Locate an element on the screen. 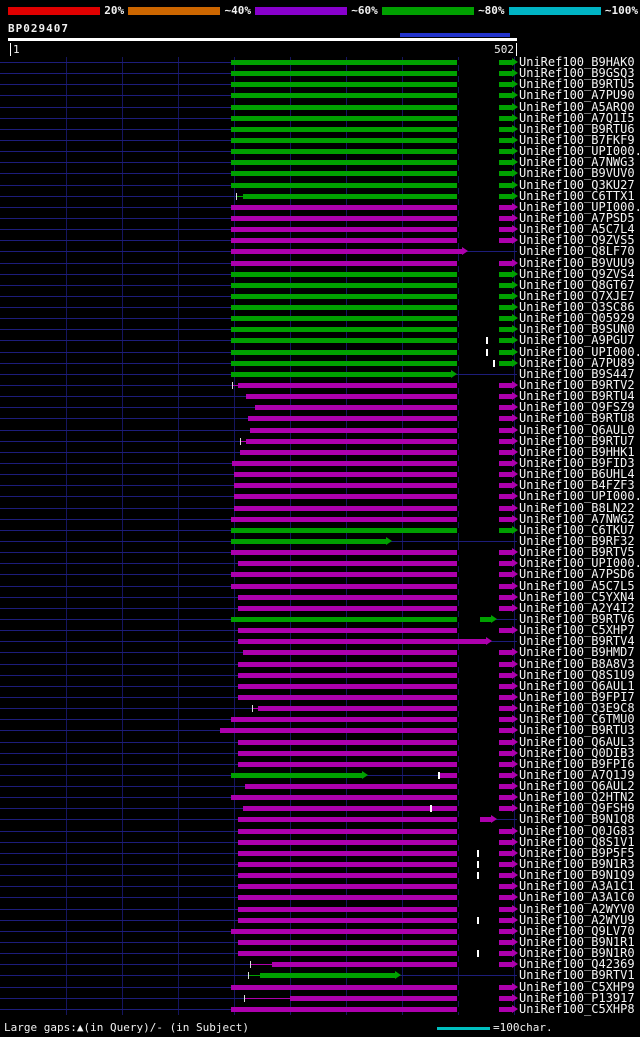 This screenshot has height=1037, width=640. hit-row: UniRef100_B9N1R3 is located at coordinates (320, 864).